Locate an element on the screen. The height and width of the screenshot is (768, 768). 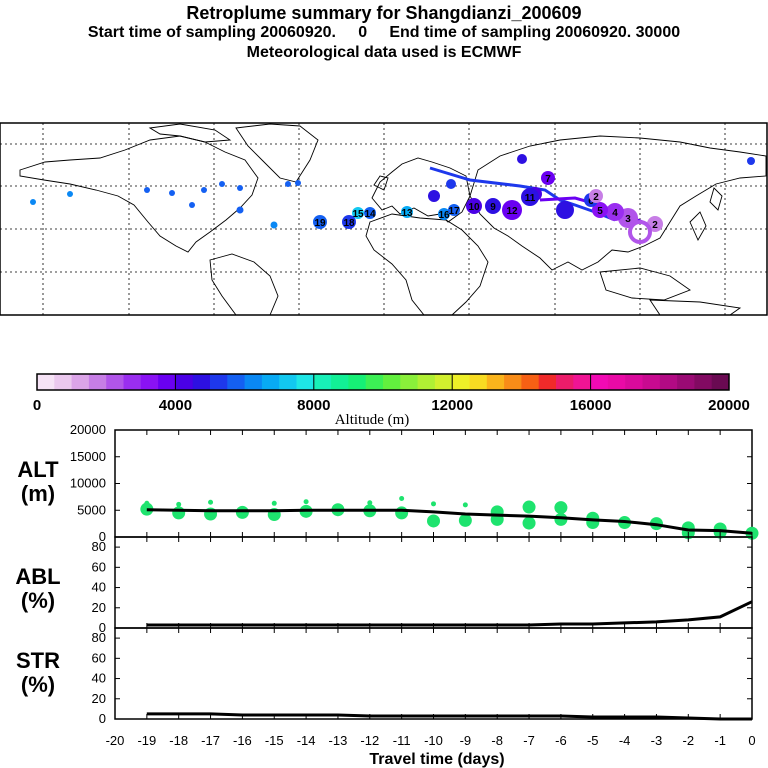
str-unit: (%) is located at coordinates (38, 684).